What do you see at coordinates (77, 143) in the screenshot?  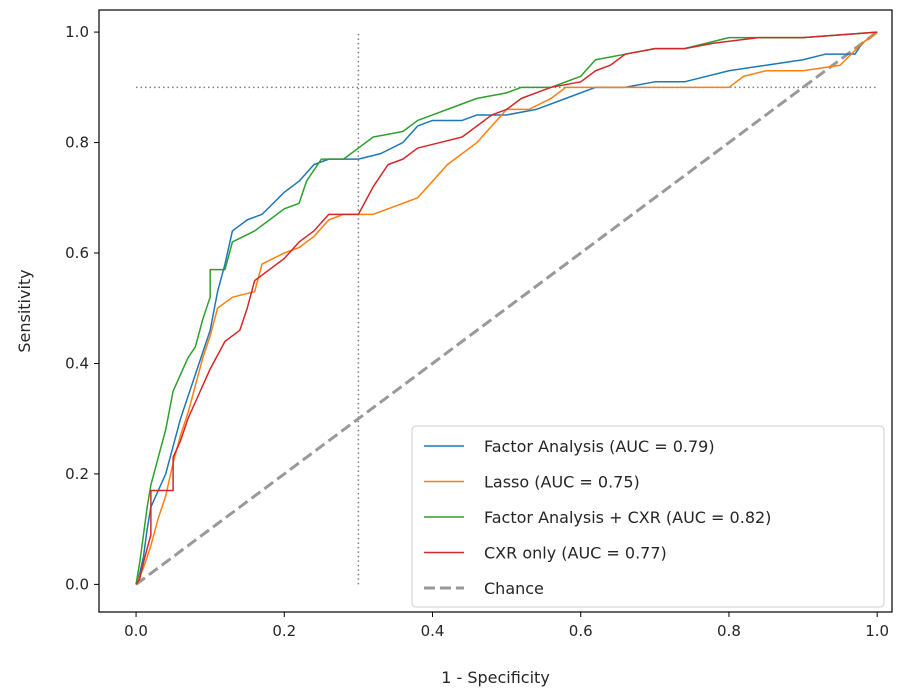 I see `y-tick-label: 0.8` at bounding box center [77, 143].